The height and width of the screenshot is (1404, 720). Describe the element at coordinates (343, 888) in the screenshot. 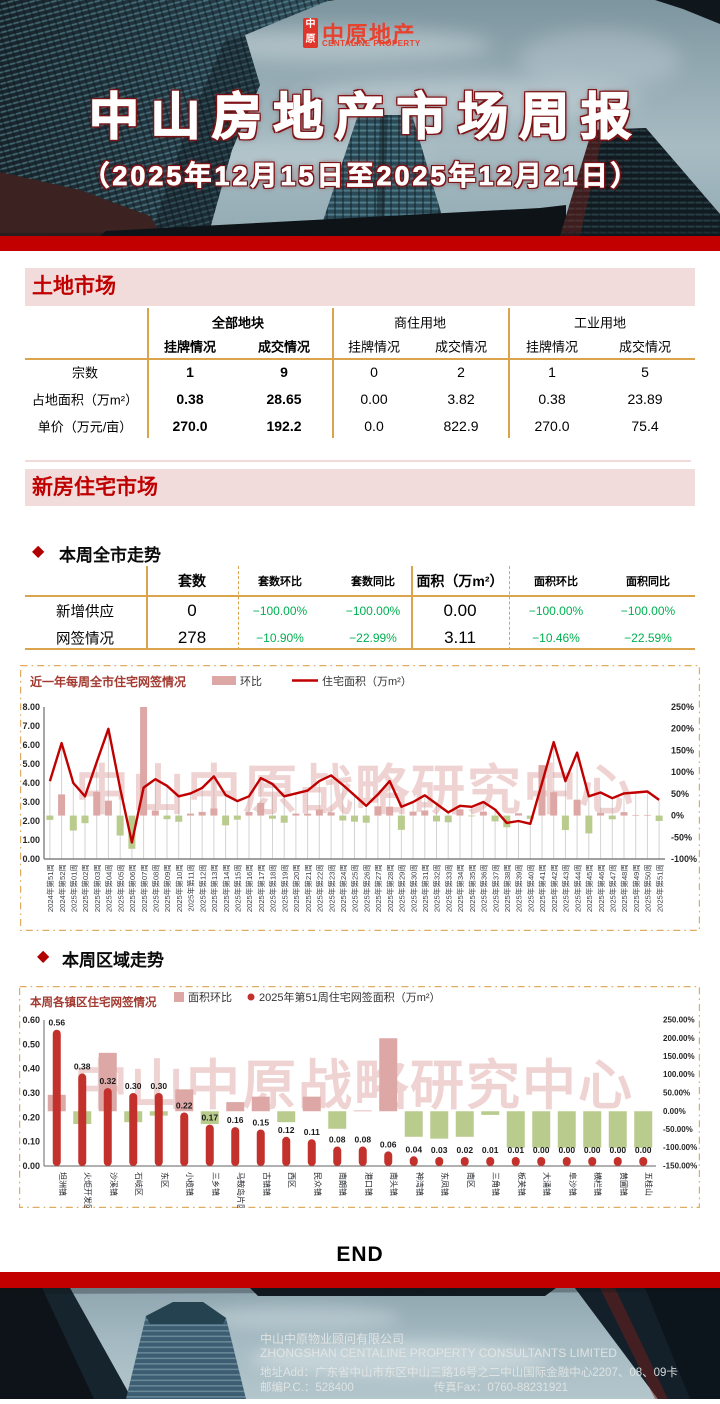

I see `svg-text: 2025年第24周` at that location.